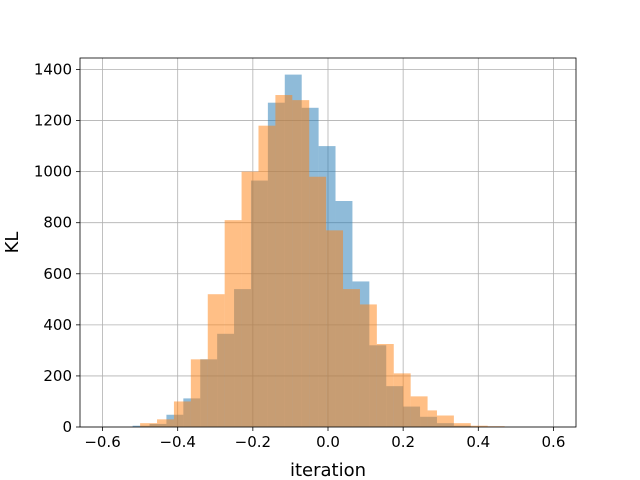 This screenshot has height=480, width=640. What do you see at coordinates (328, 442) in the screenshot?
I see `x-tick-label: 0.0` at bounding box center [328, 442].